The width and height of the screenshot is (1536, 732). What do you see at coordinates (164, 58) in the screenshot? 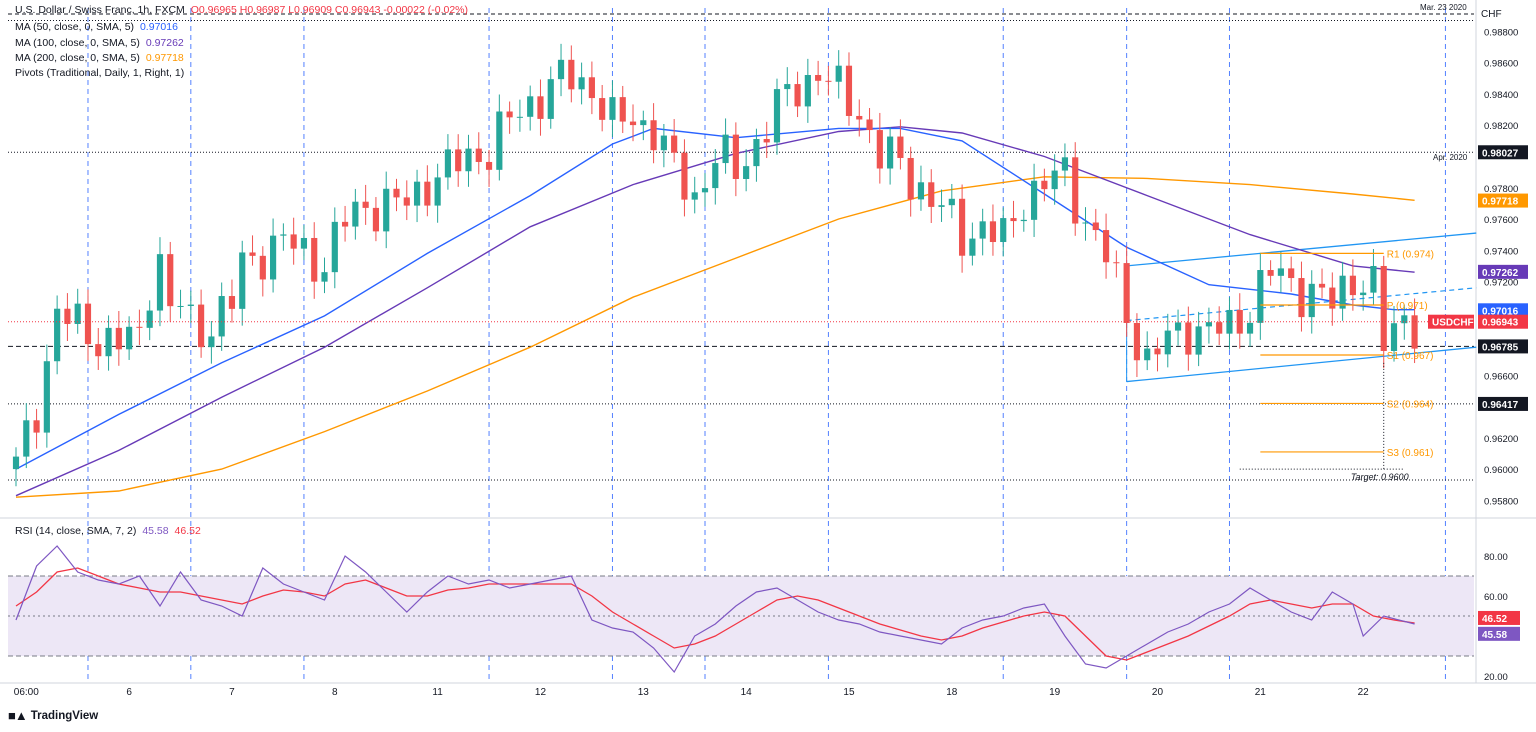
I see `legend-ma200-value: 0.97718` at bounding box center [164, 58].